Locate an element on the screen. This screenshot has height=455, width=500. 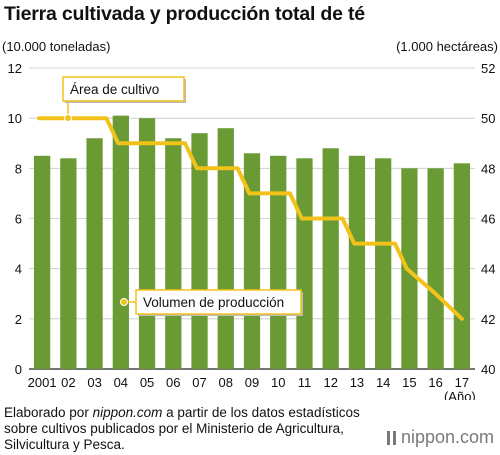
left-tick-label: 8 is located at coordinates (18, 168).